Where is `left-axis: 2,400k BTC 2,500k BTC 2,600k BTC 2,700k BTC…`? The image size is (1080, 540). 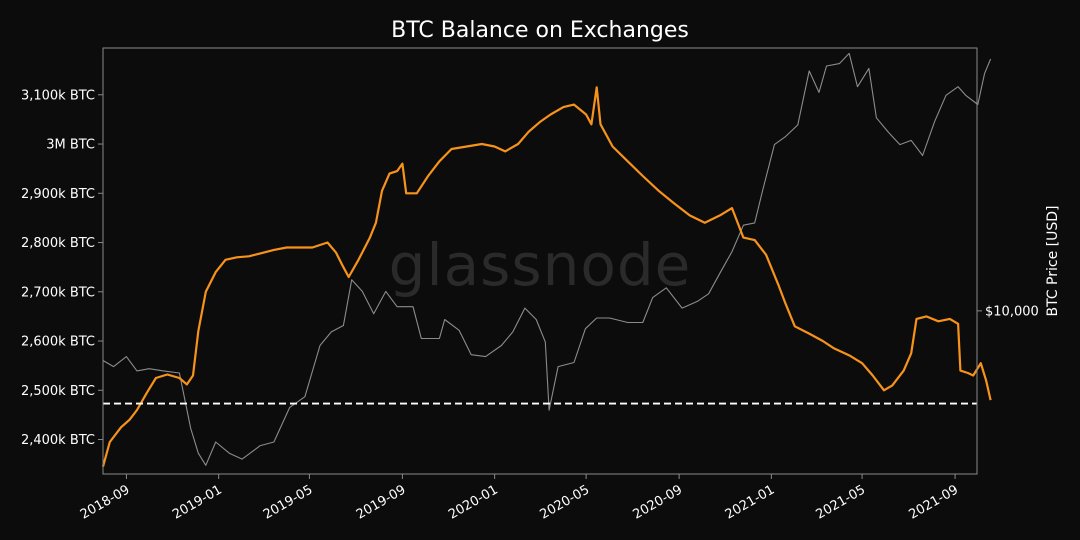 left-axis: 2,400k BTC 2,500k BTC 2,600k BTC 2,700k BTC… is located at coordinates (62, 268).